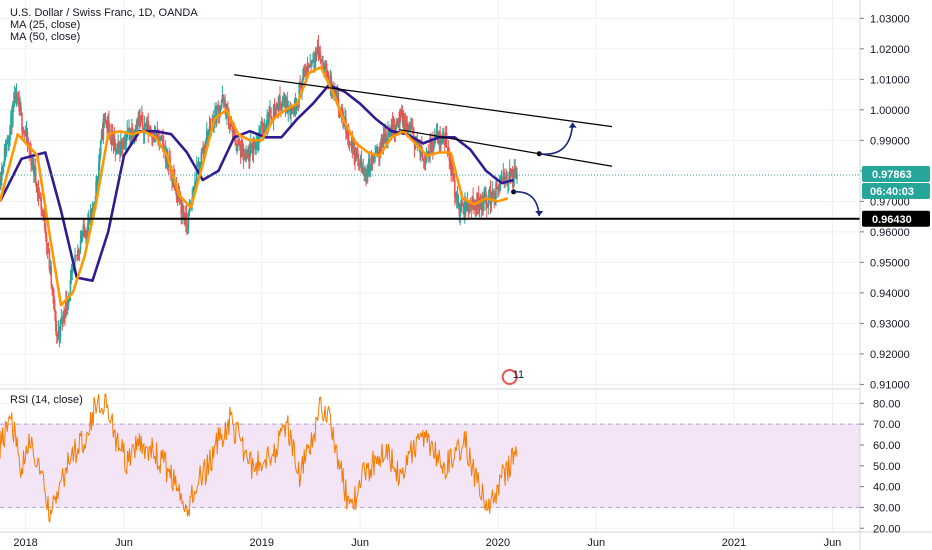 Image resolution: width=932 pixels, height=550 pixels. What do you see at coordinates (518, 375) in the screenshot?
I see `event-marker-label: 11` at bounding box center [518, 375].